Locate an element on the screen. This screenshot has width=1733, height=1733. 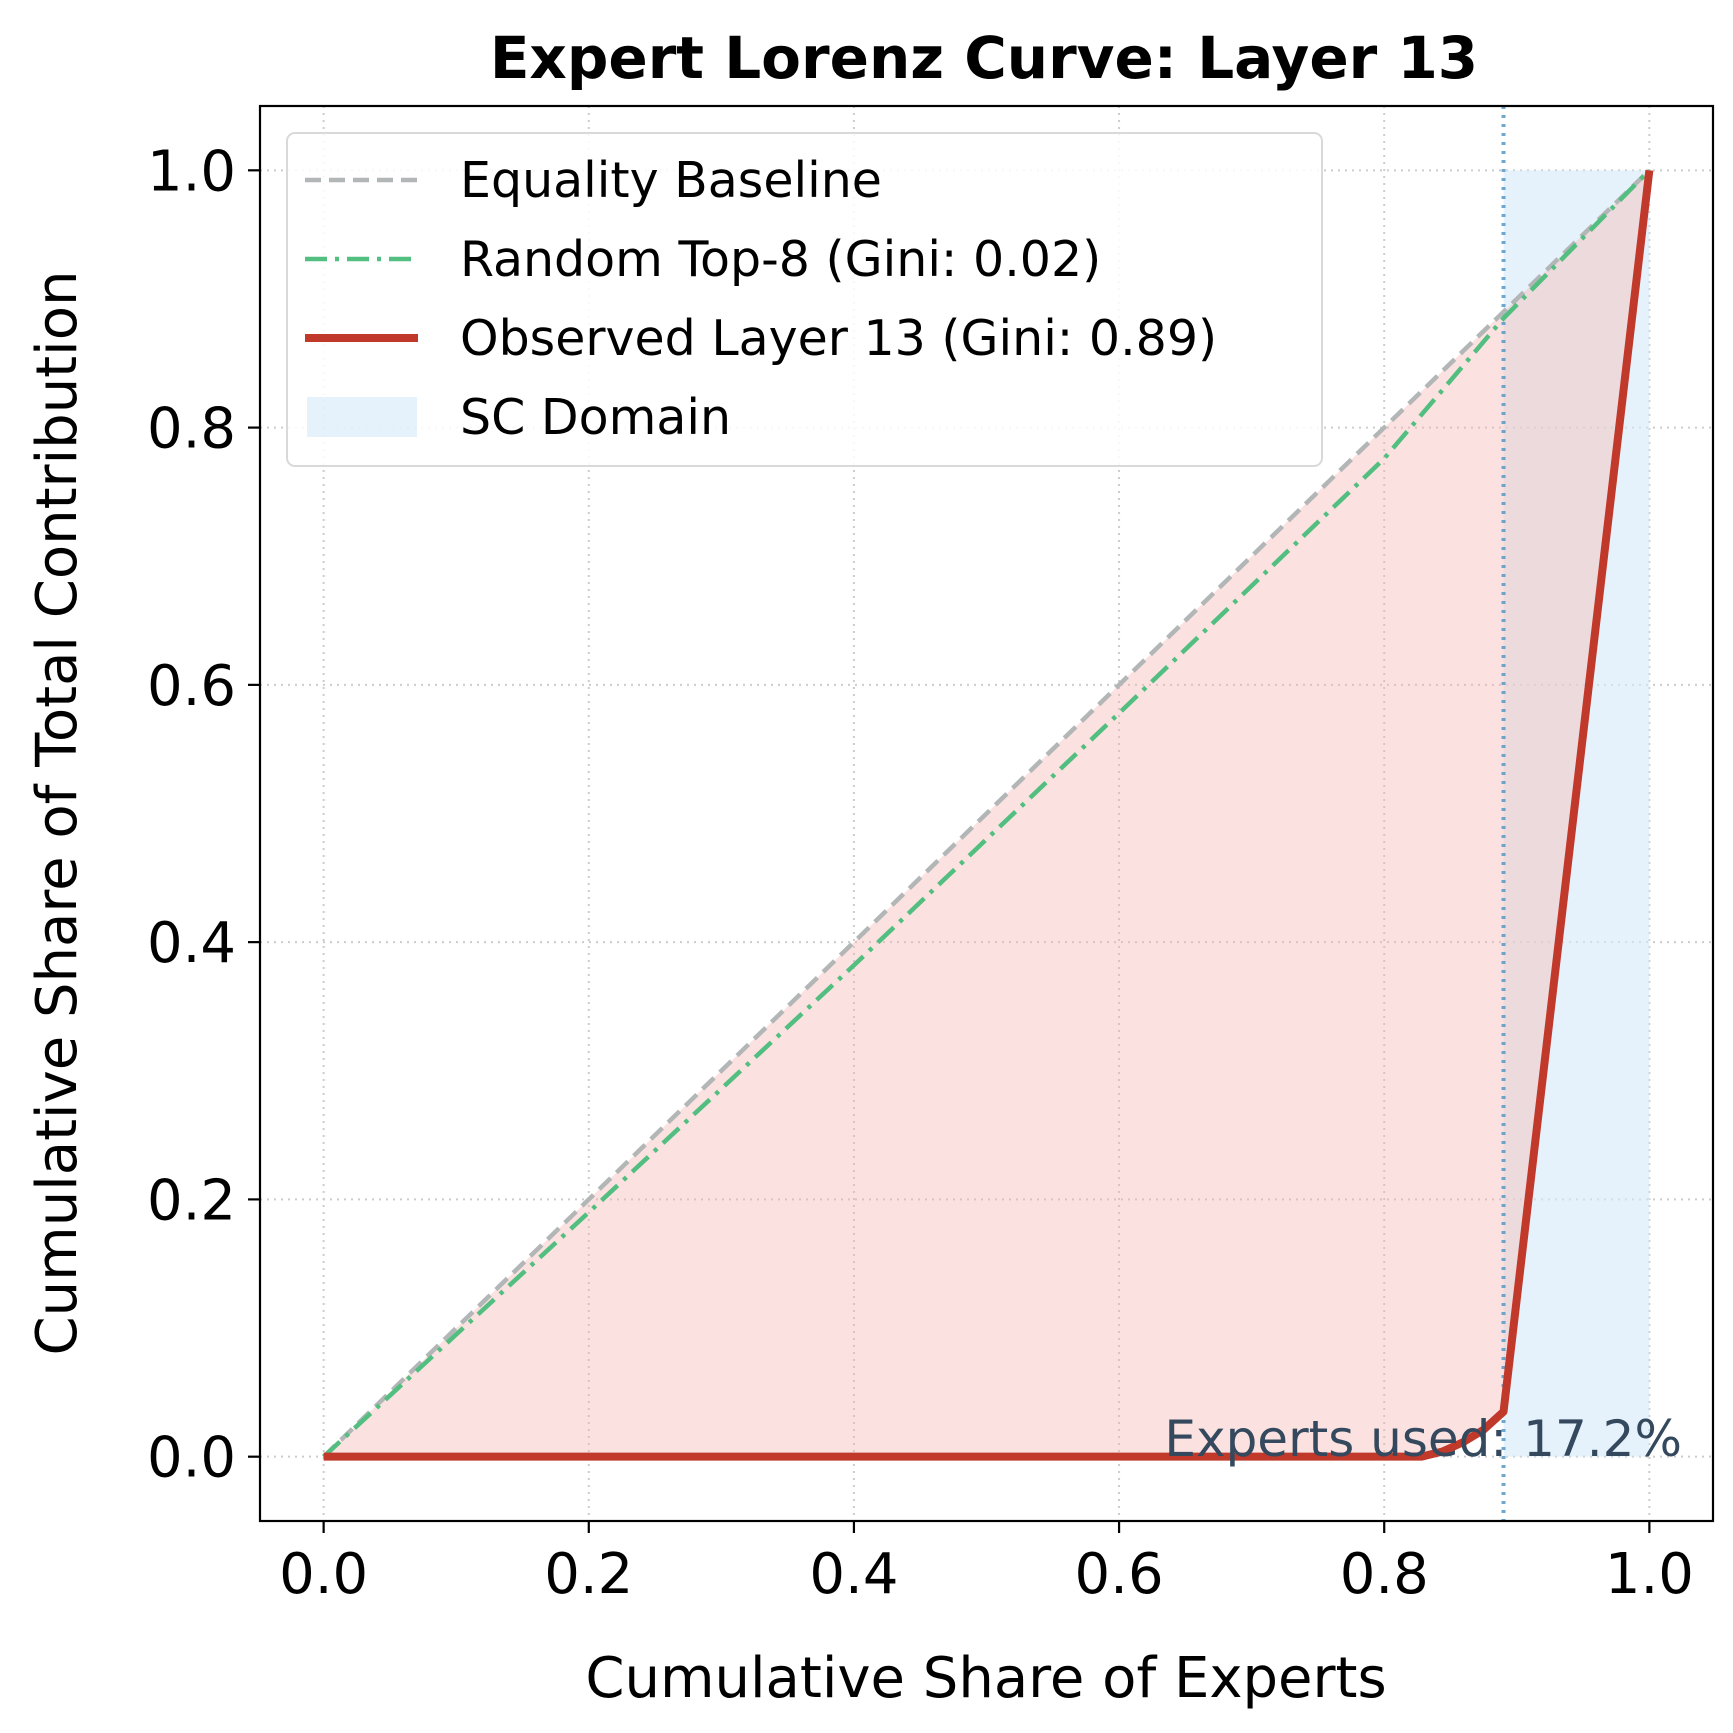
x-tick-label: 1.0 is located at coordinates (1649, 1574).